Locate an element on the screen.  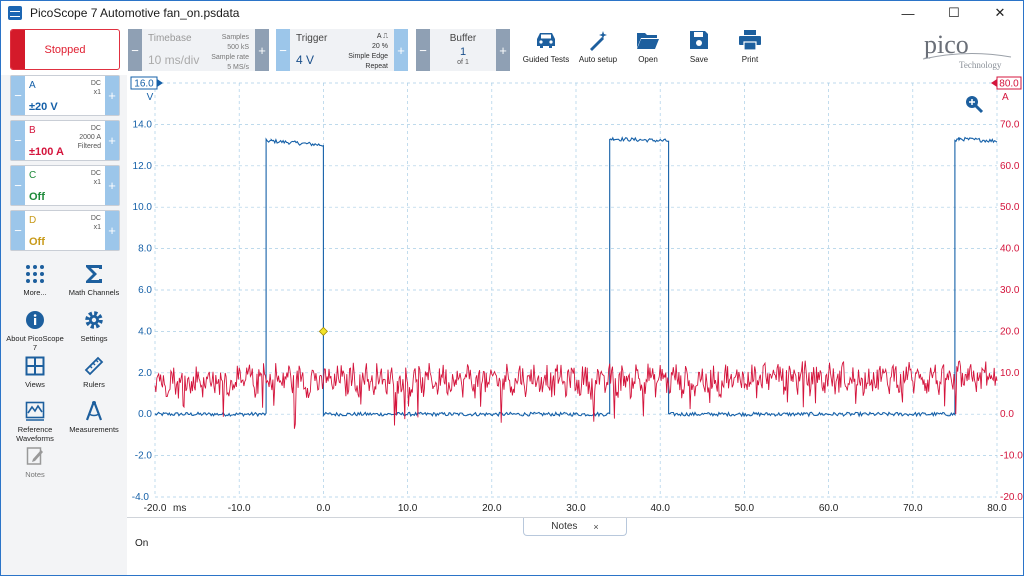
right-axis-tick-label: 0.0 is located at coordinates (1007, 414).